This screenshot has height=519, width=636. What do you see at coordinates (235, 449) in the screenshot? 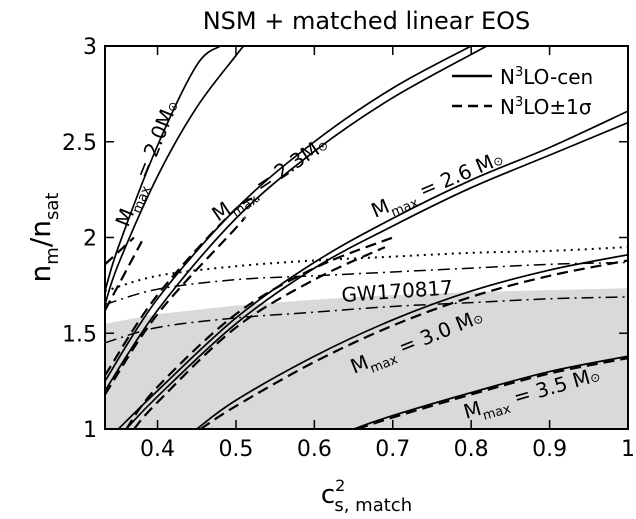
I see `x-tick-label: 0.5` at bounding box center [235, 449].